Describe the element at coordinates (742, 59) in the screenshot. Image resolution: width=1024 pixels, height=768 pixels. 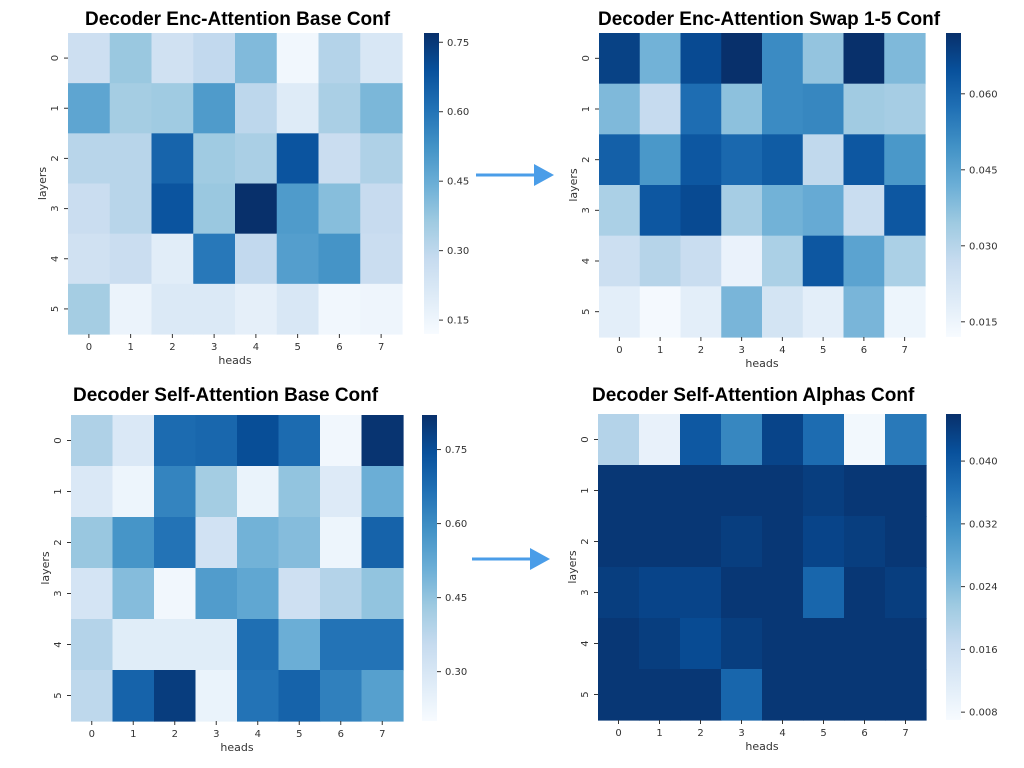
I see `heatmap-cell-r0-c3` at that location.